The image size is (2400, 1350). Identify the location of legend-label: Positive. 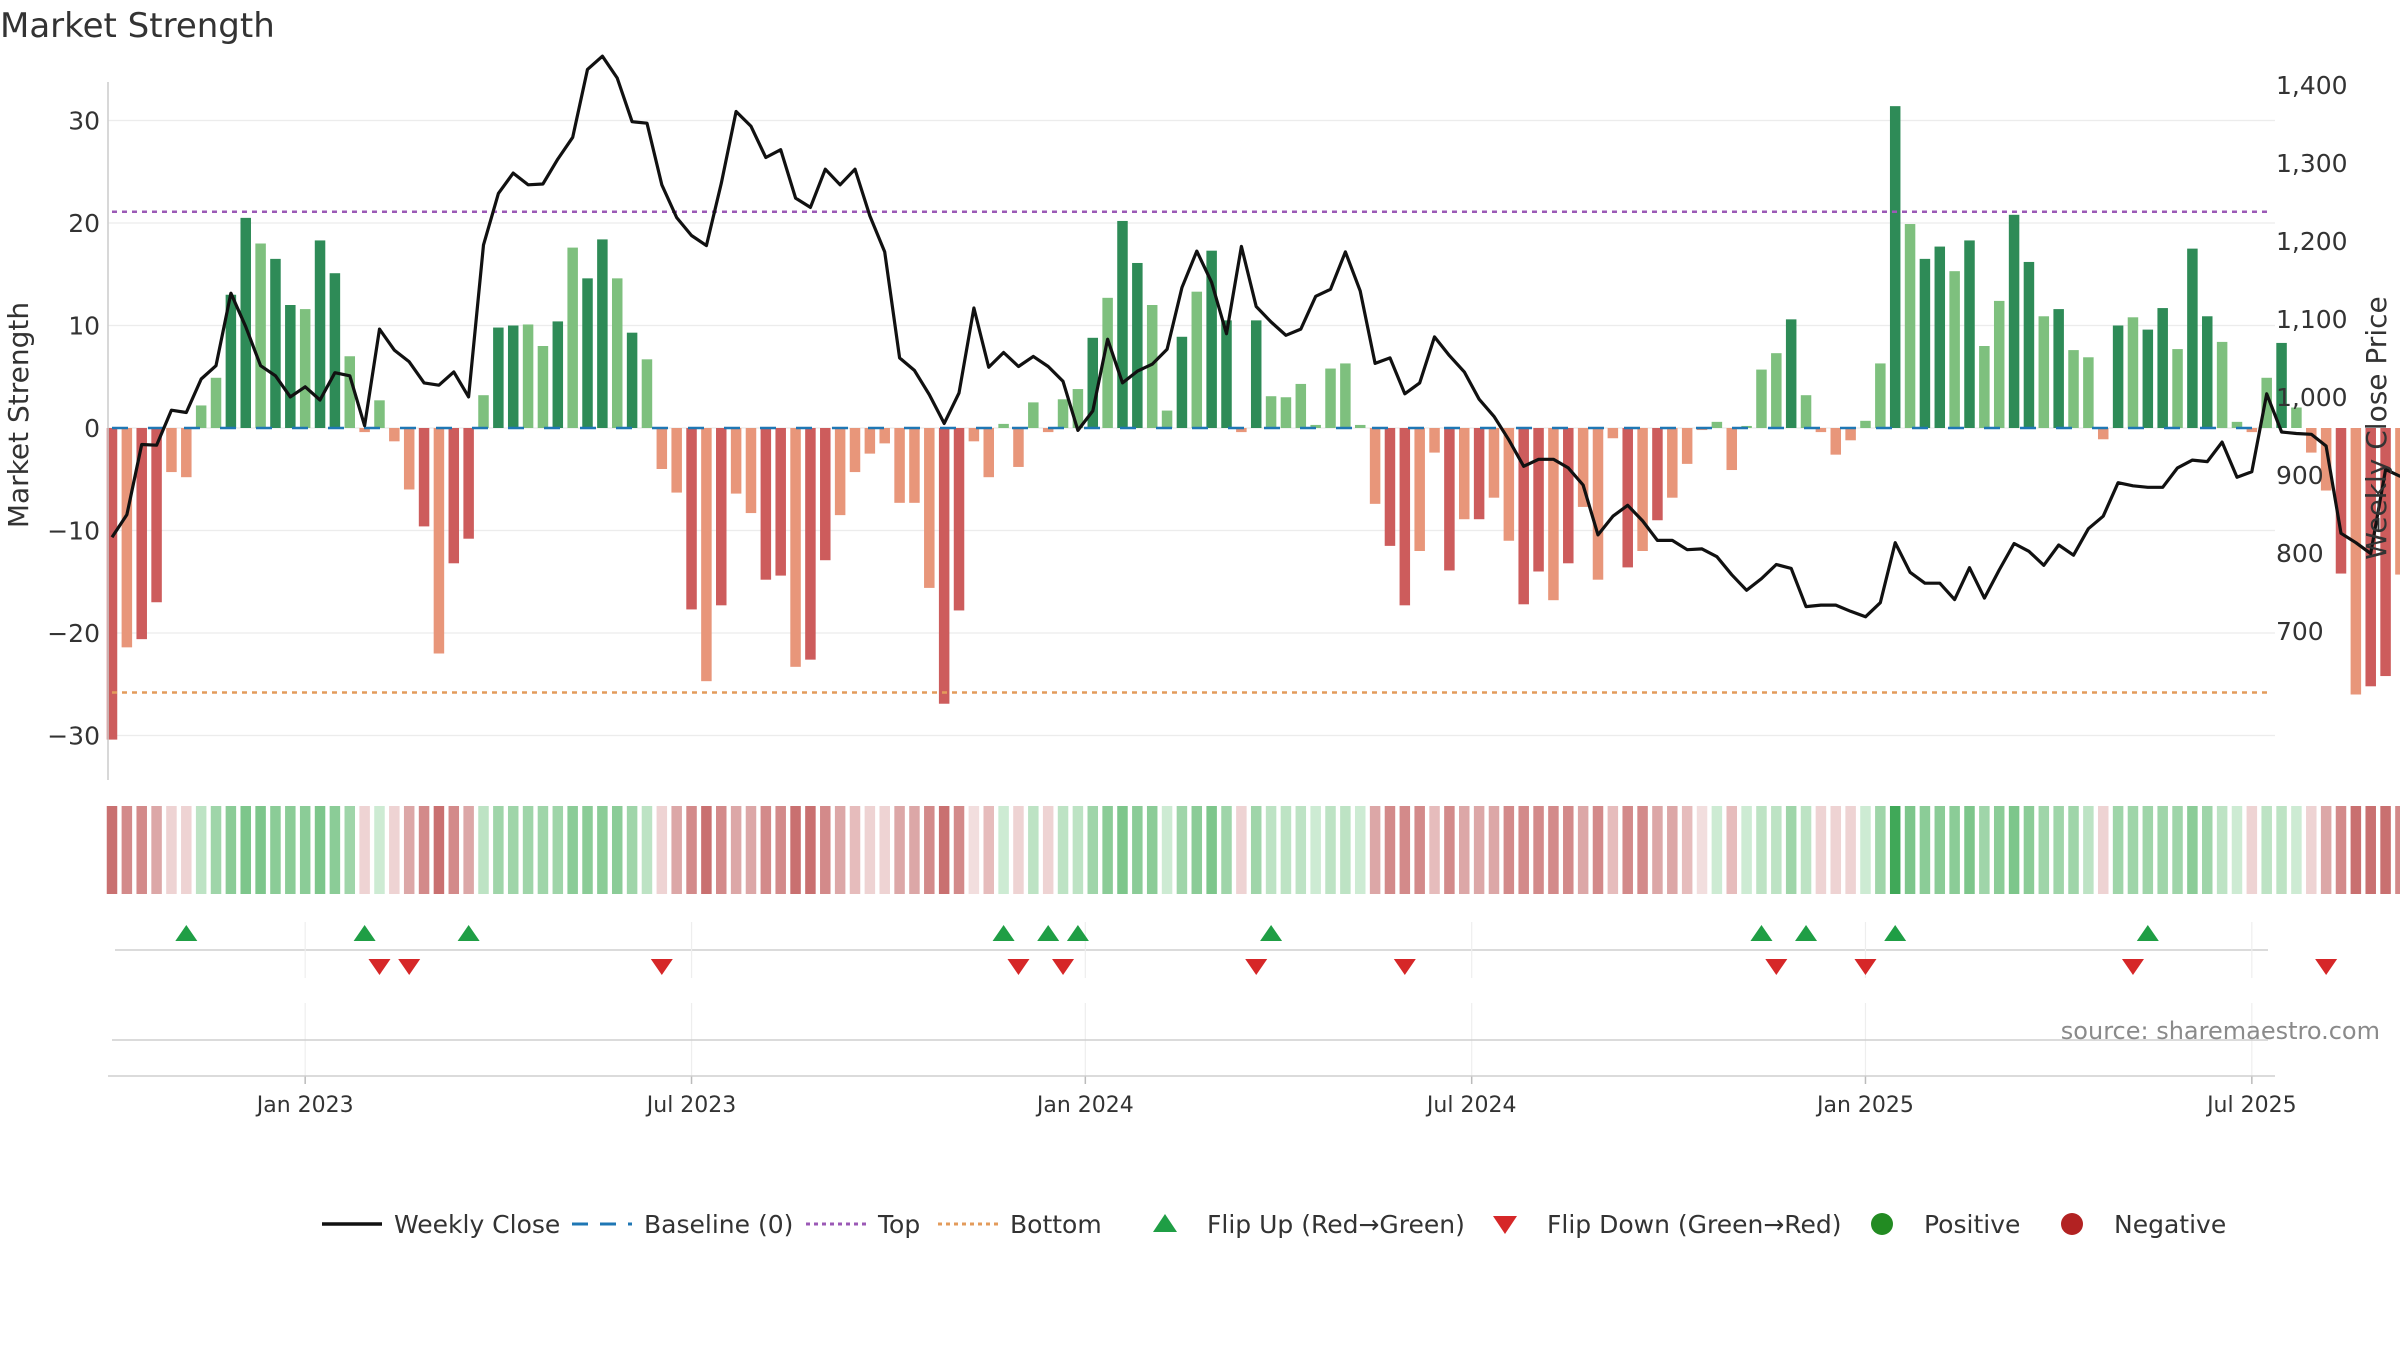
(1972, 1224).